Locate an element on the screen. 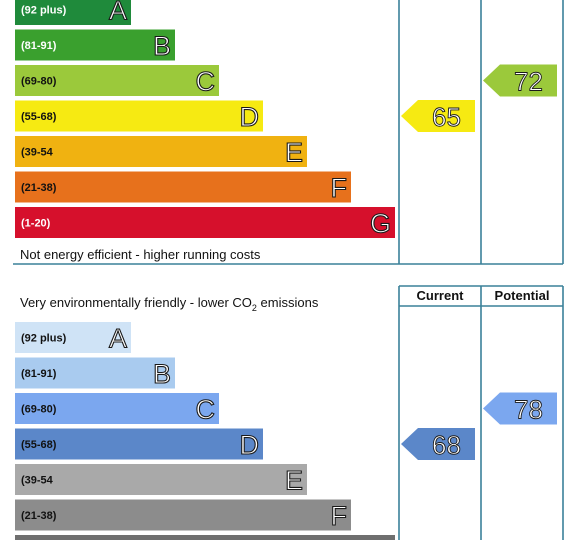 The image size is (580, 540). potential-rating-value: 72 is located at coordinates (528, 82).